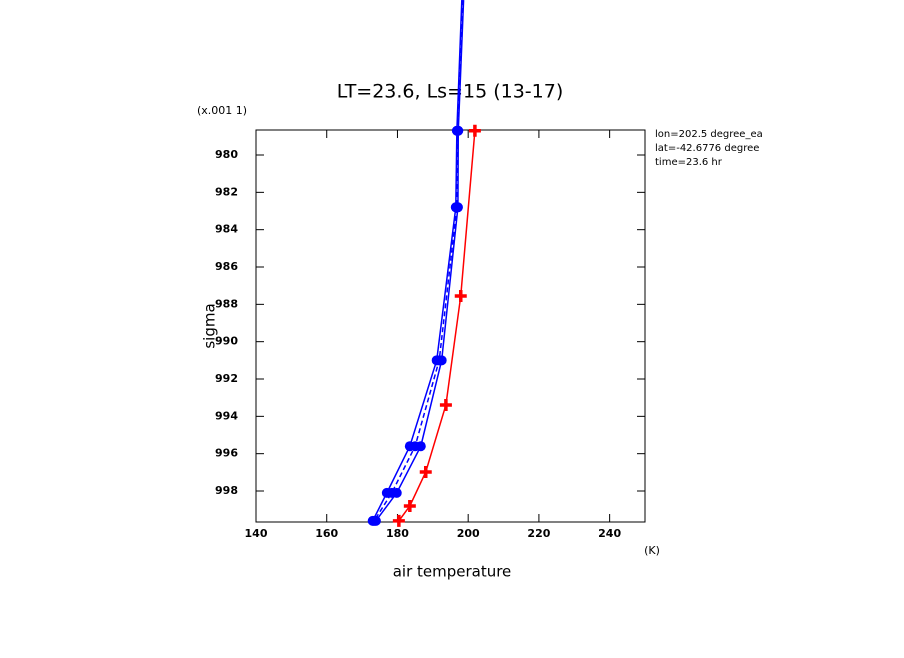 The height and width of the screenshot is (658, 904). I want to click on y-tick-label: 986, so click(226, 266).